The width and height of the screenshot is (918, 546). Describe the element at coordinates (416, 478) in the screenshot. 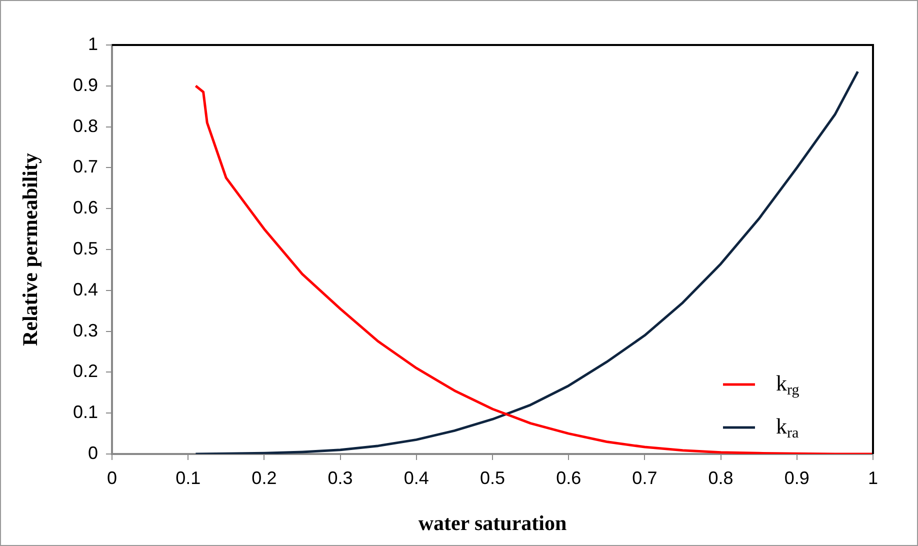

I see `x-tick-label: 0.4` at that location.